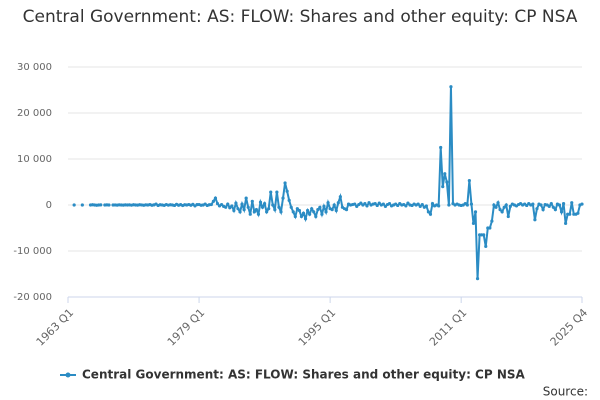 The width and height of the screenshot is (600, 400). Describe the element at coordinates (55, 327) in the screenshot. I see `x-tick-label: 1963 Q1` at that location.